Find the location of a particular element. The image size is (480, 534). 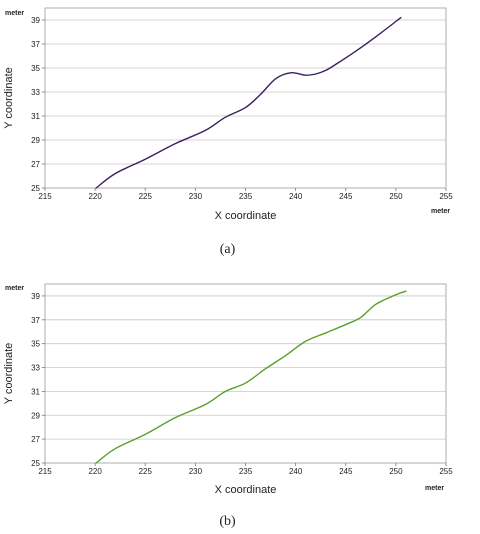

figure-caption: (a) is located at coordinates (228, 249).